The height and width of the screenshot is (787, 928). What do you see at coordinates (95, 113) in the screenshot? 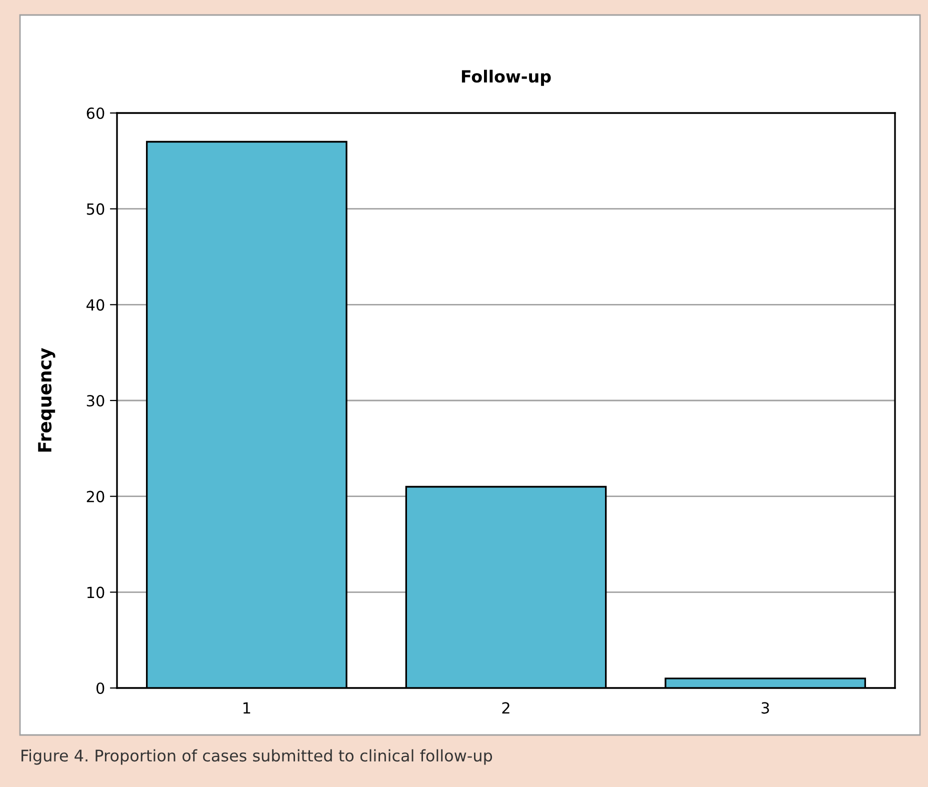
I see `y-tick-label: 60` at bounding box center [95, 113].